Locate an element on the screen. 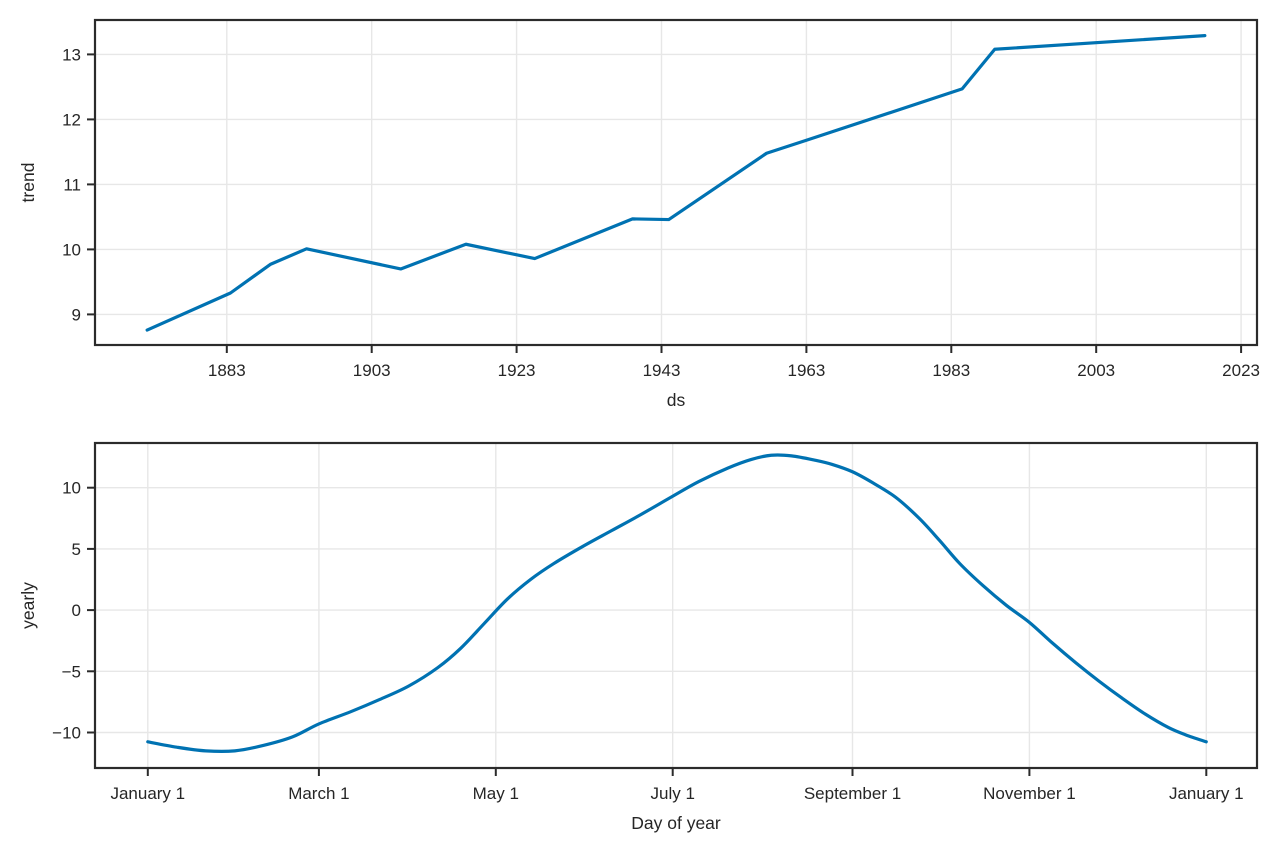  x-tick-label: May 1 is located at coordinates (496, 793).